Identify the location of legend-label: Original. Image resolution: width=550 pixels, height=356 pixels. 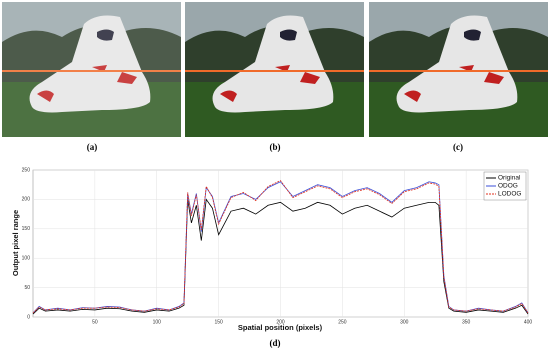
(509, 178).